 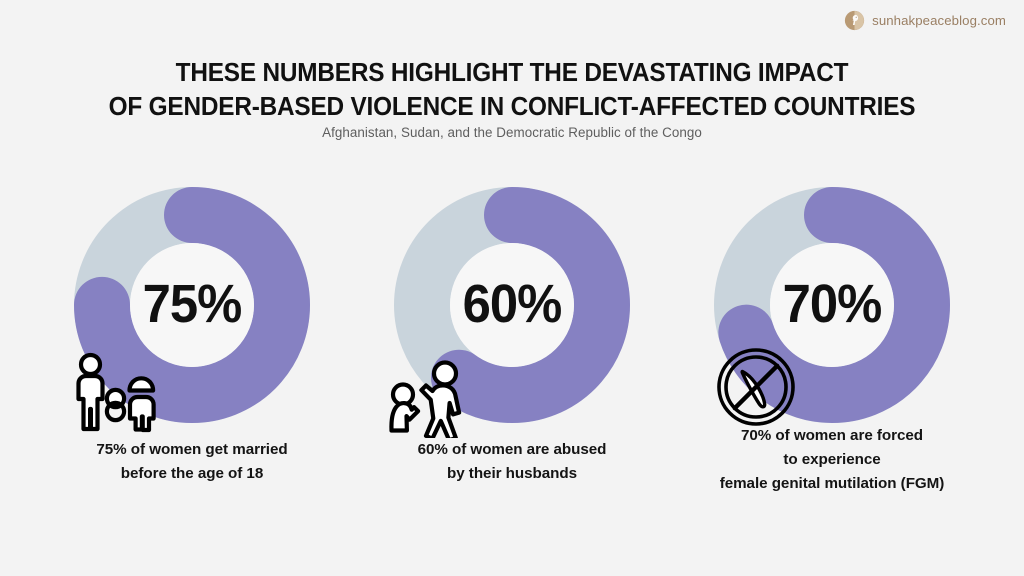 I want to click on donut-spousal-abuse: 60%, so click(x=510, y=312).